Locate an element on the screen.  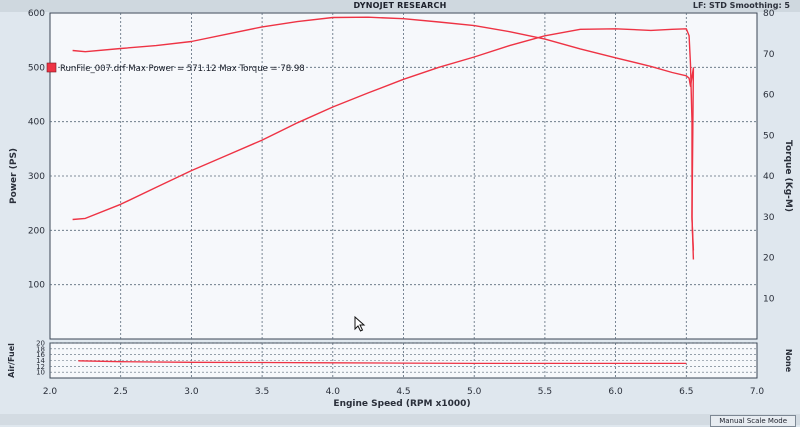
afr-y-tick-label: 16 is located at coordinates (40, 355).